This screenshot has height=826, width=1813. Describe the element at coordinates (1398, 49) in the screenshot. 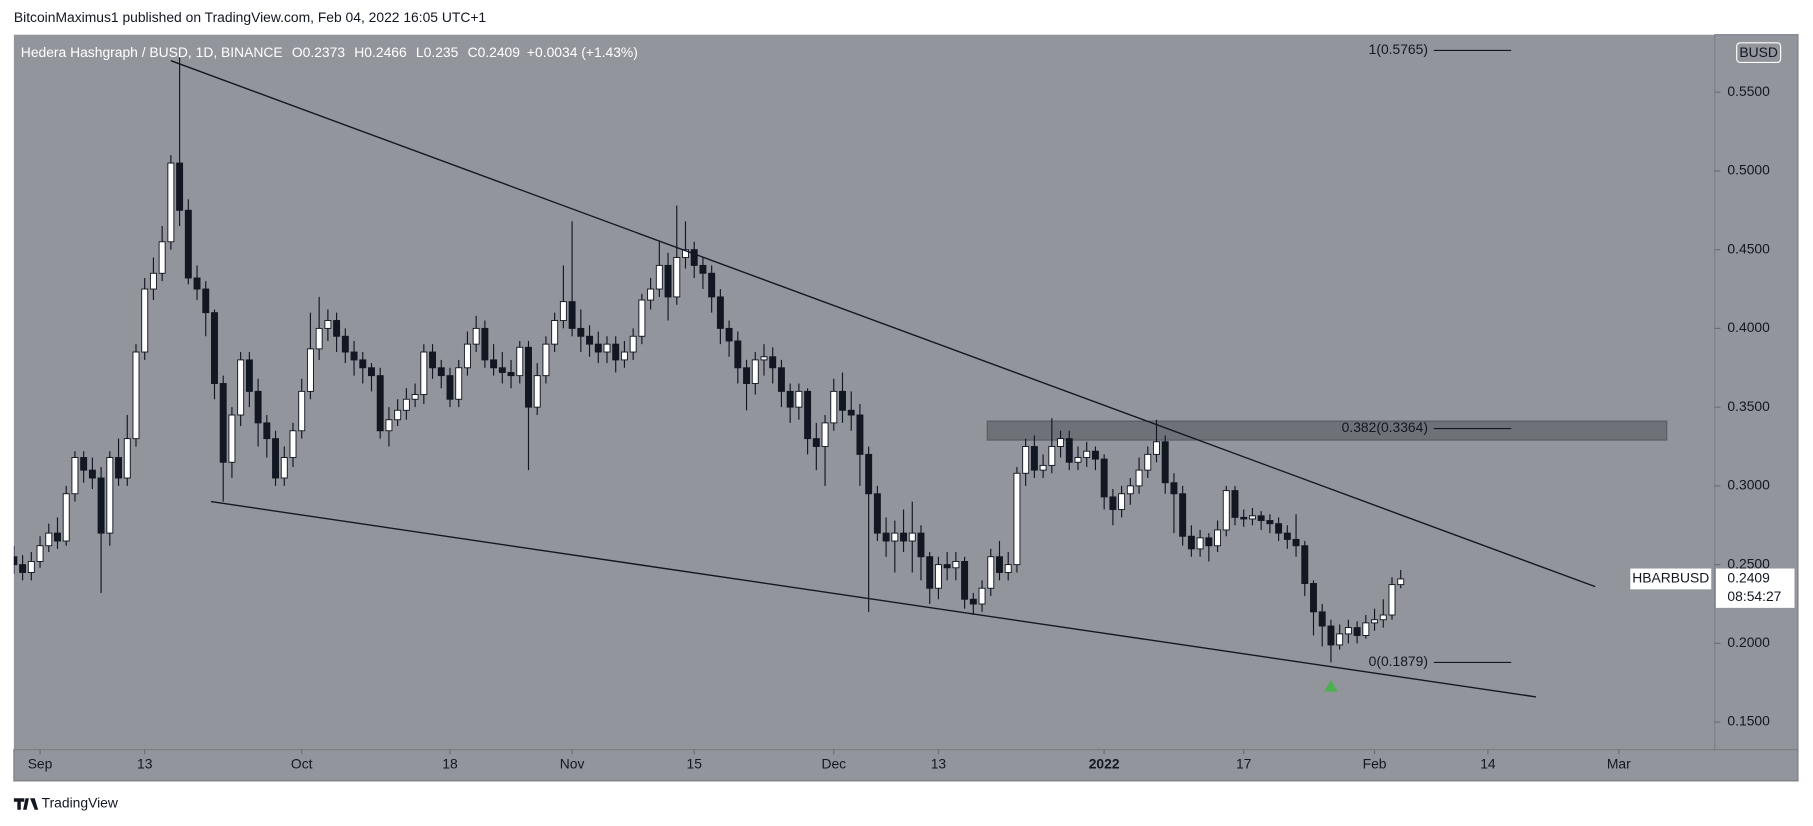

I see `fib-label: 1(0.5765)` at that location.